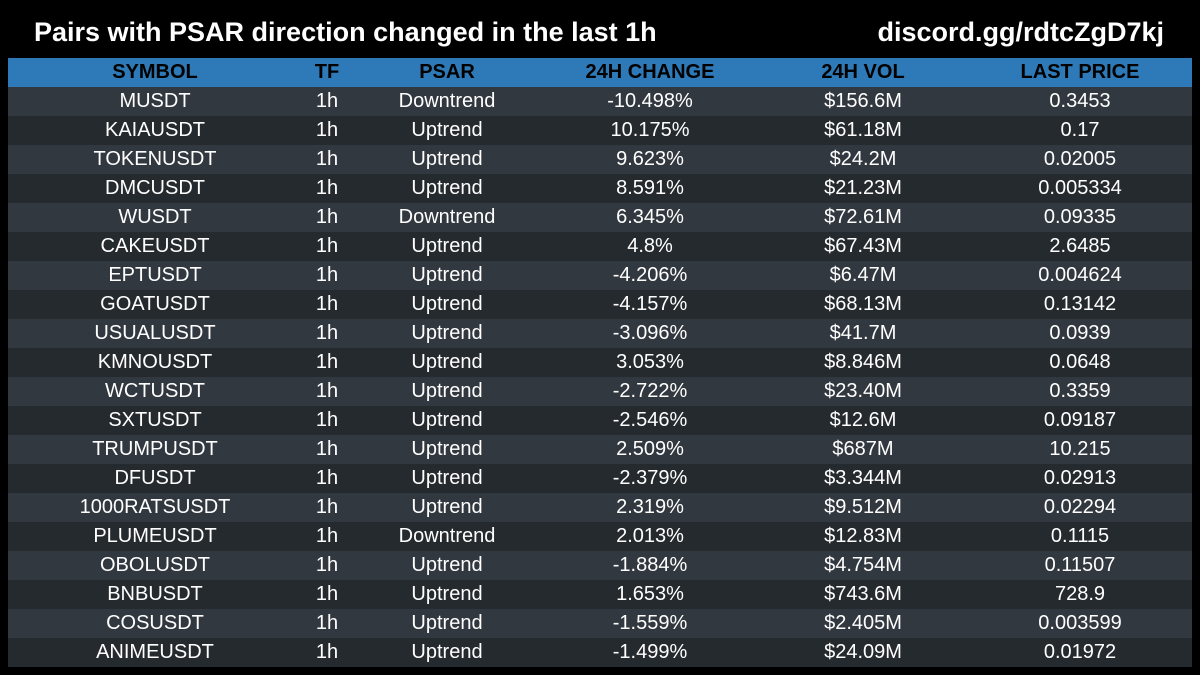 Image resolution: width=1200 pixels, height=675 pixels. I want to click on volume-cell: $24.2M, so click(863, 159).